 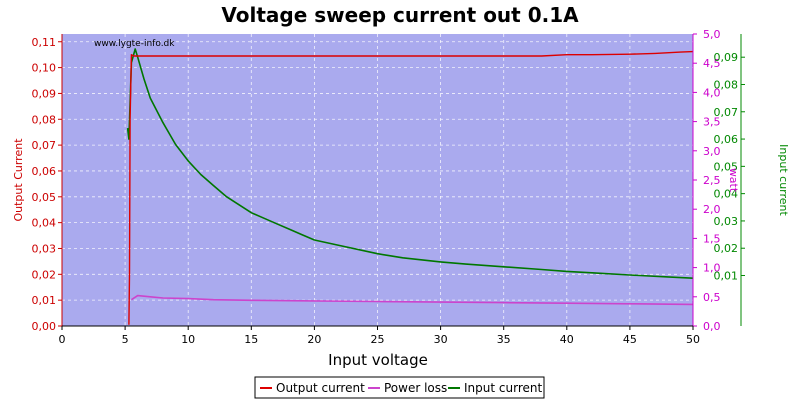 What do you see at coordinates (44, 93) in the screenshot?
I see `left-tick-label: 0,09` at bounding box center [44, 93].